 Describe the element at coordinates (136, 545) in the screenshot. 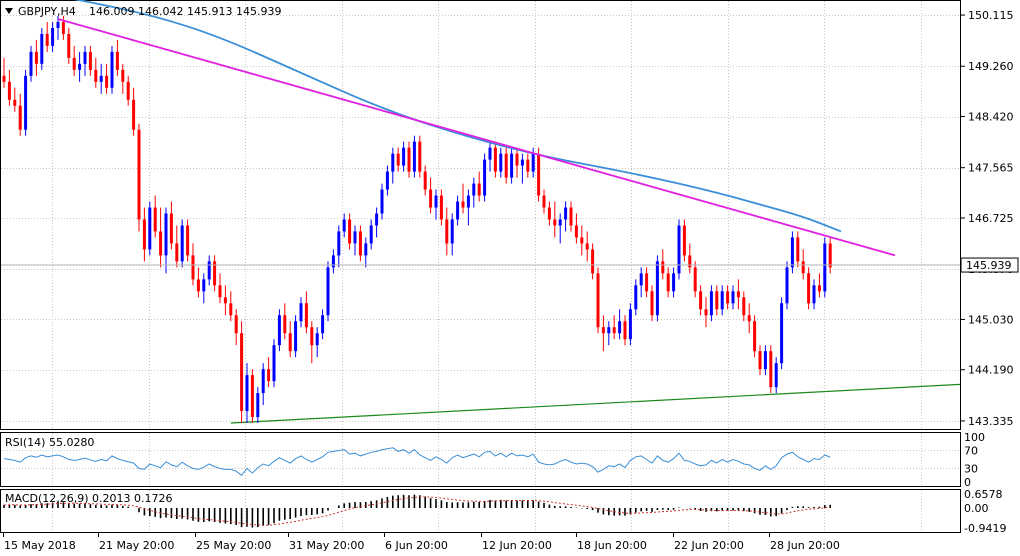

I see `time-tick-label: 21 May 20:00` at that location.